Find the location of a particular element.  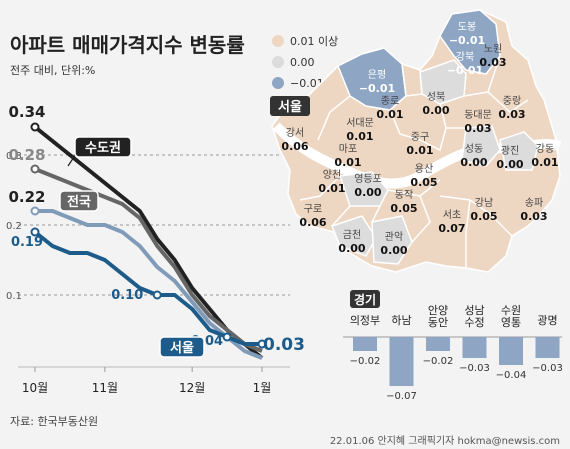

credit-text: 22.01.06 안지혜 그래픽기자 hokma@newsis.com is located at coordinates (445, 441).